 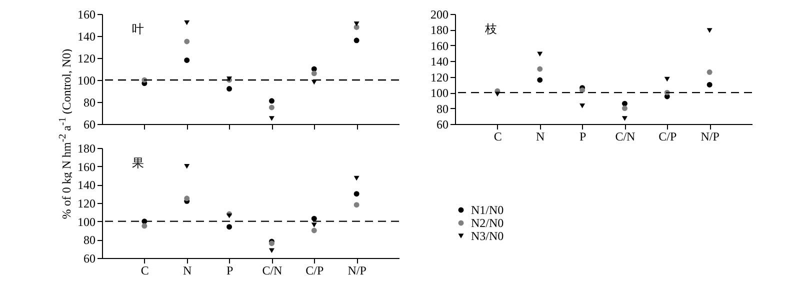 What do you see at coordinates (138, 29) in the screenshot?
I see `text: 叶` at bounding box center [138, 29].